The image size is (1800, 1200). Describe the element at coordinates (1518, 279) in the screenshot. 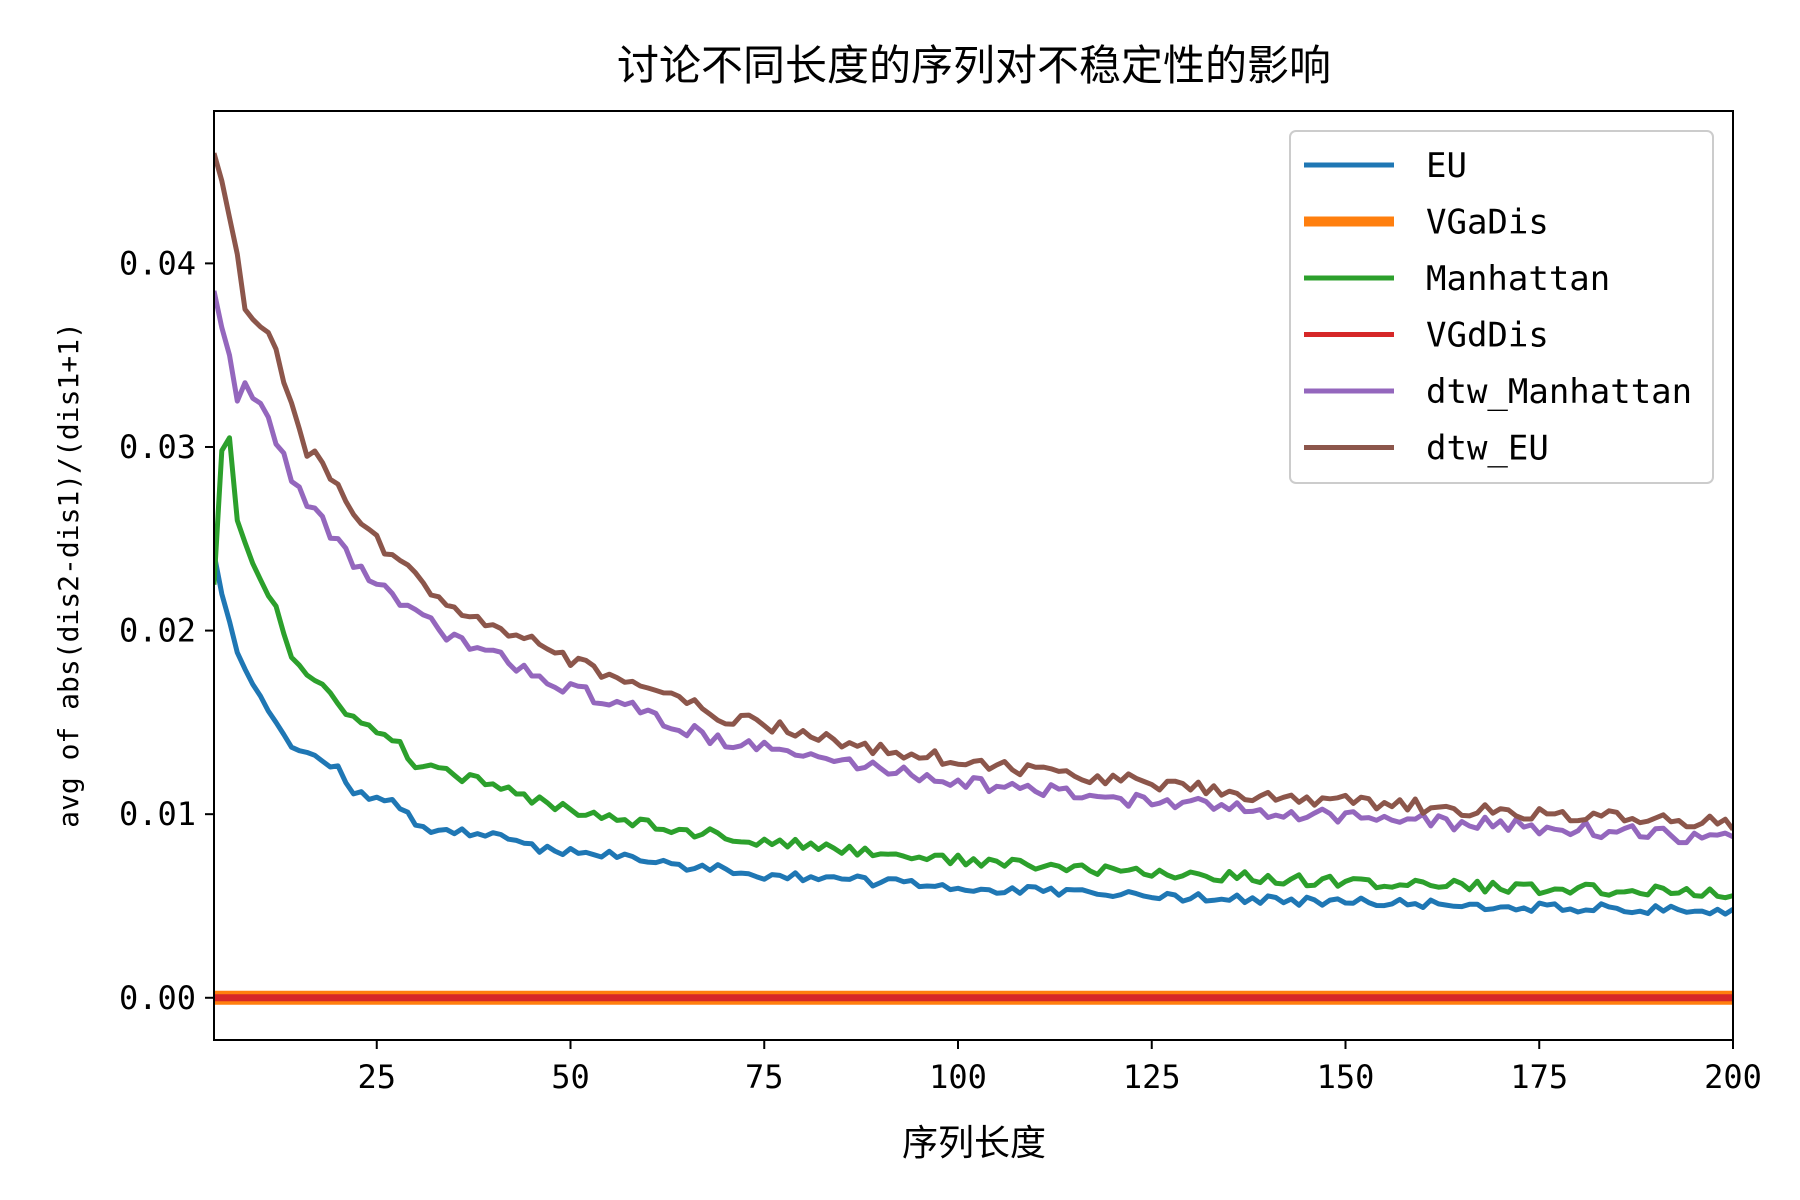

I see `legend-label: Manhattan` at that location.